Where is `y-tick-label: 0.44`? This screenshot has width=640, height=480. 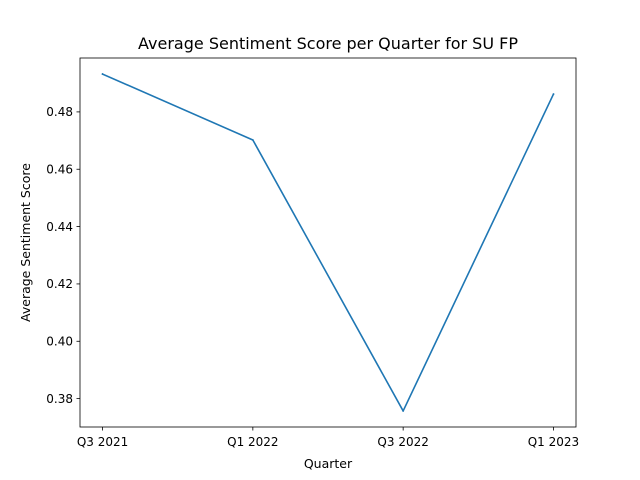
y-tick-label: 0.44 is located at coordinates (59, 227).